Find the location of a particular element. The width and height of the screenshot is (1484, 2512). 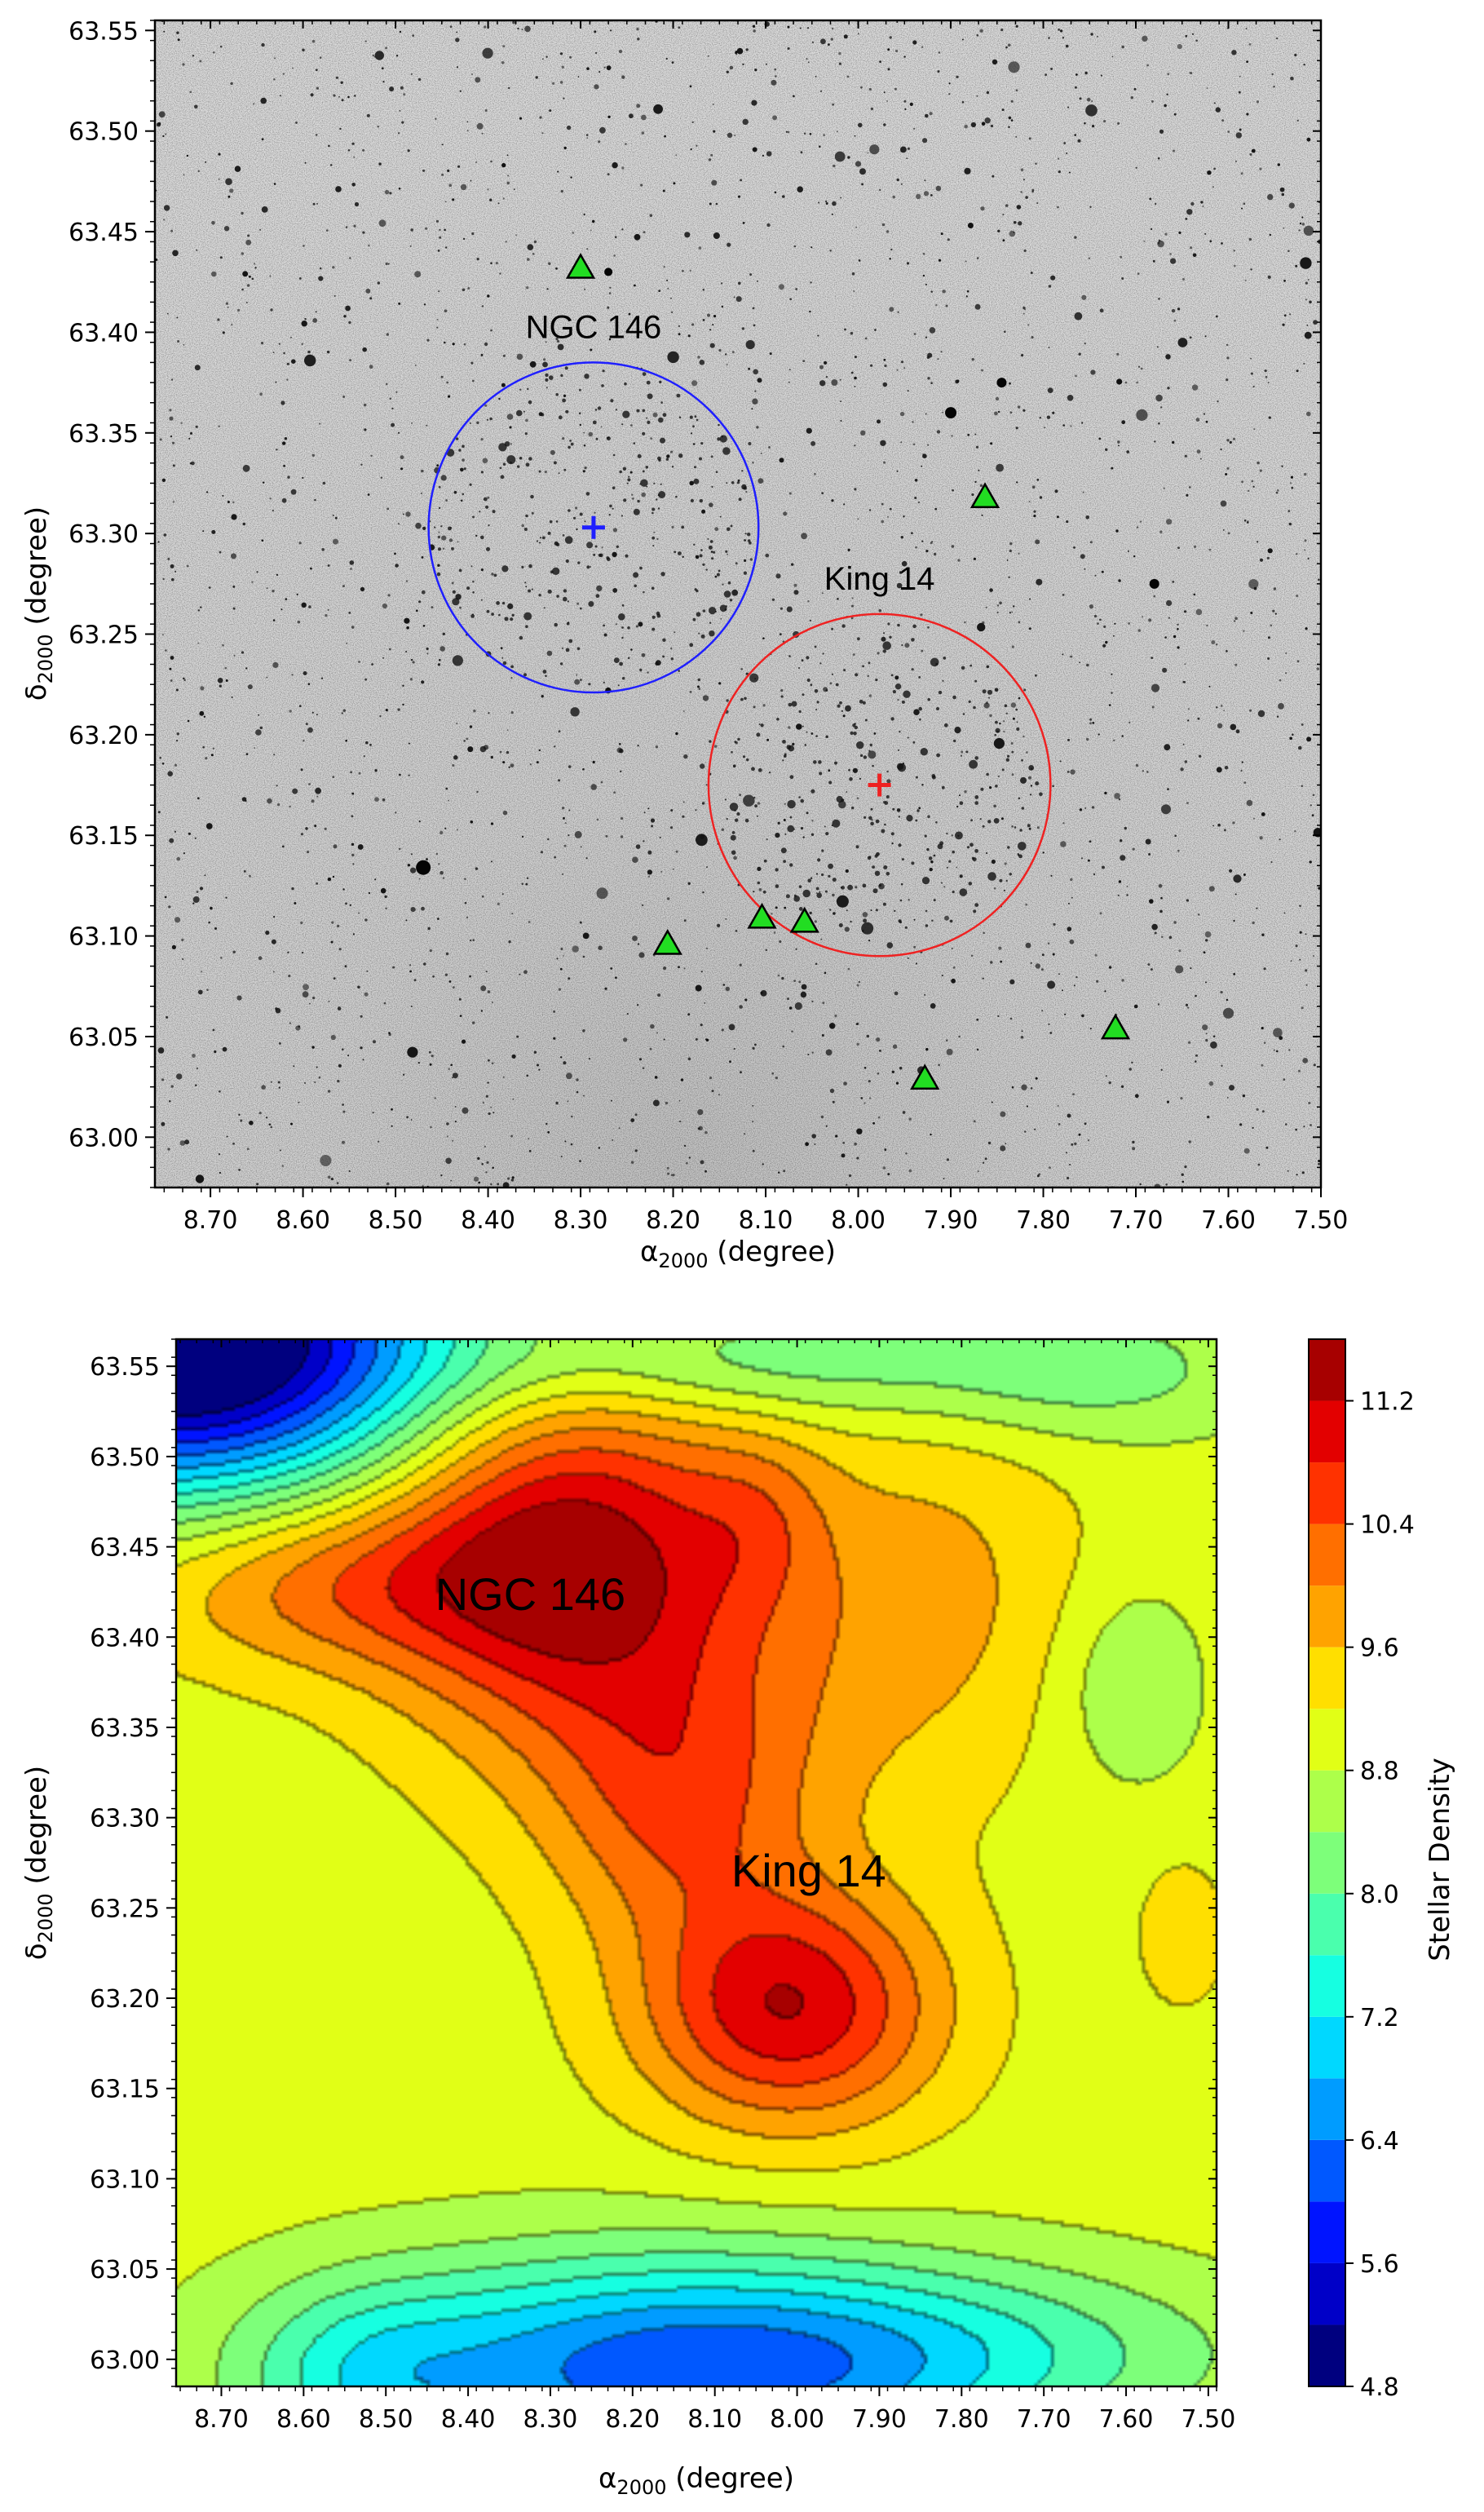

x-tick-label: 7.60 is located at coordinates (1126, 2420).